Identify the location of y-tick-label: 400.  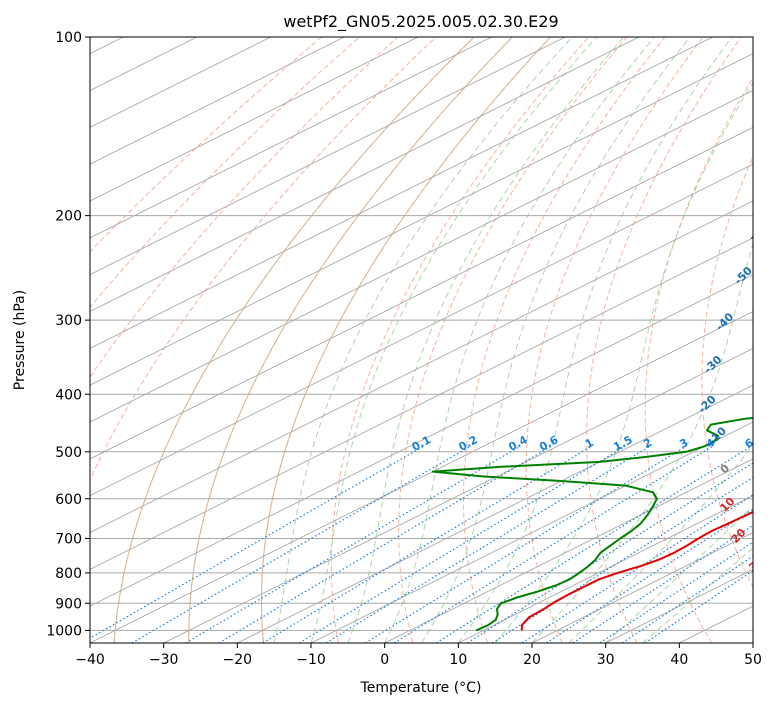
(68, 395).